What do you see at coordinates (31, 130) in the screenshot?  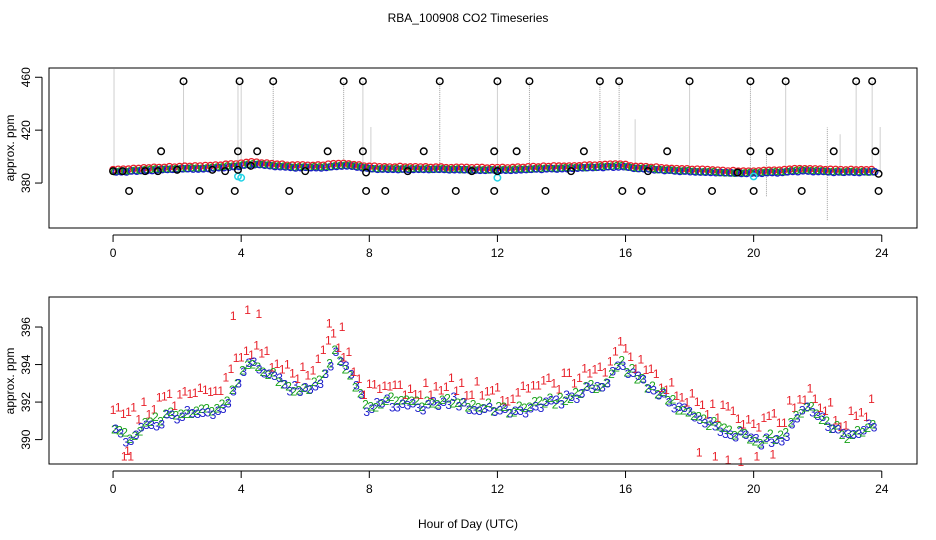 I see `top-y-axis: 380 420 460` at bounding box center [31, 130].